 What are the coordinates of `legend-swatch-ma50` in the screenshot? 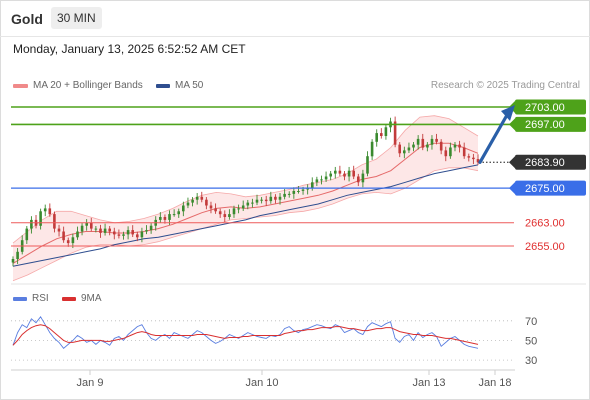 It's located at (163, 86).